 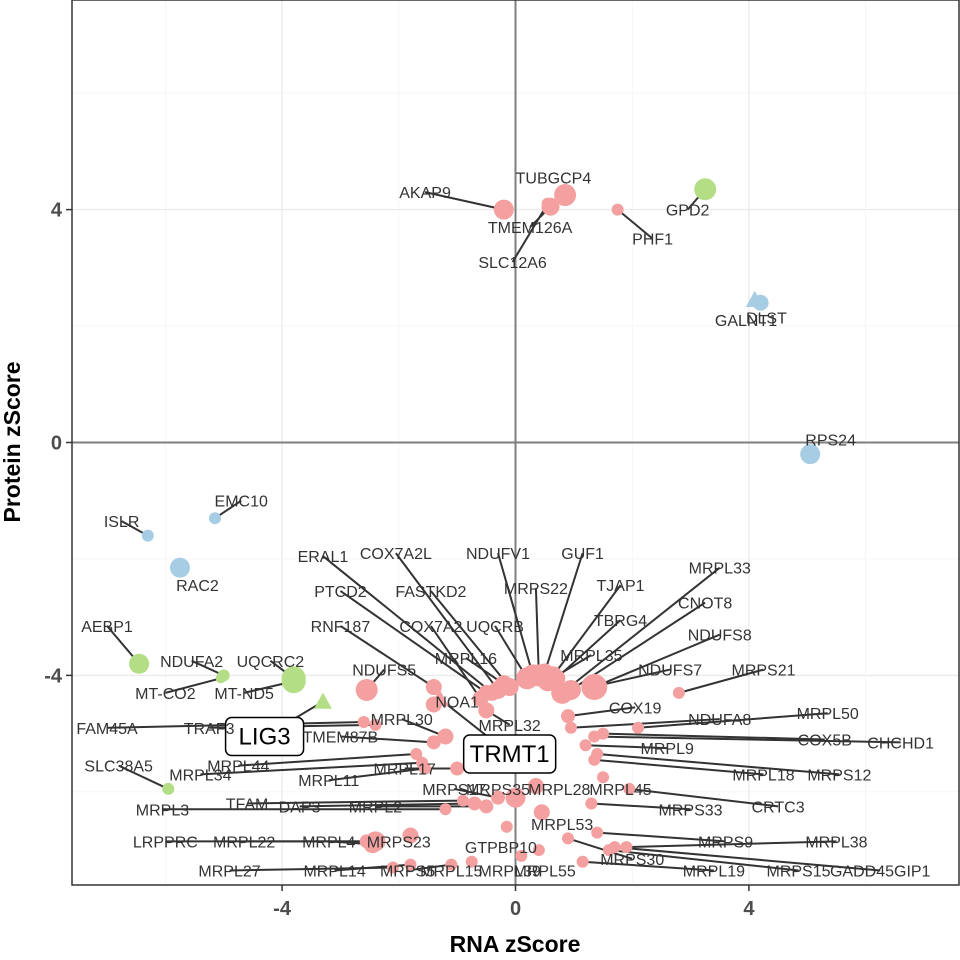 I want to click on point-mrpl14, so click(x=410, y=864).